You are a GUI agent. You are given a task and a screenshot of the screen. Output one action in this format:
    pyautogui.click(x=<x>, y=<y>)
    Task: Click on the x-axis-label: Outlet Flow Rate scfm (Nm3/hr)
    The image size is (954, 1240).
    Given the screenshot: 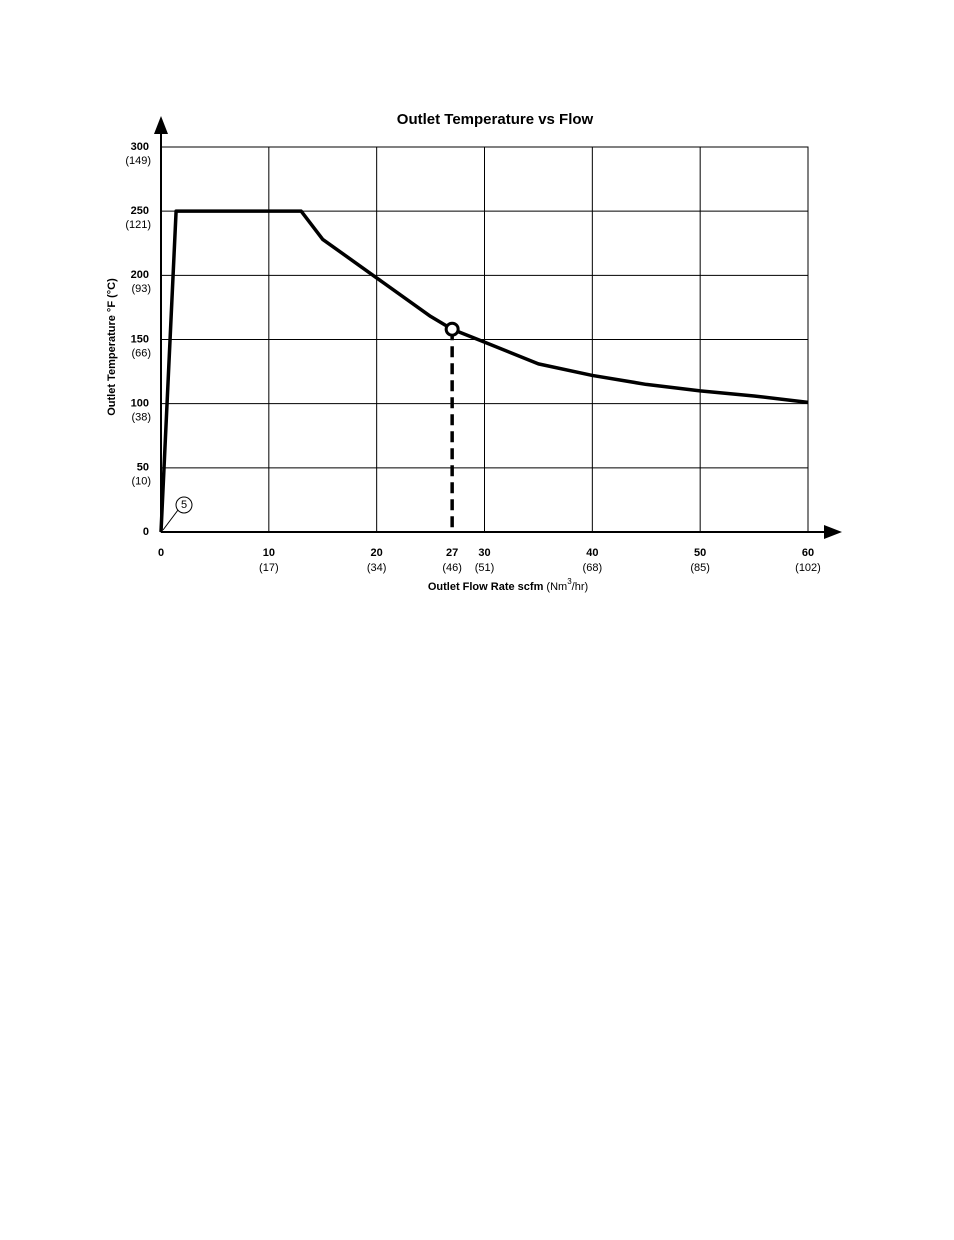 What is the action you would take?
    pyautogui.click(x=508, y=585)
    